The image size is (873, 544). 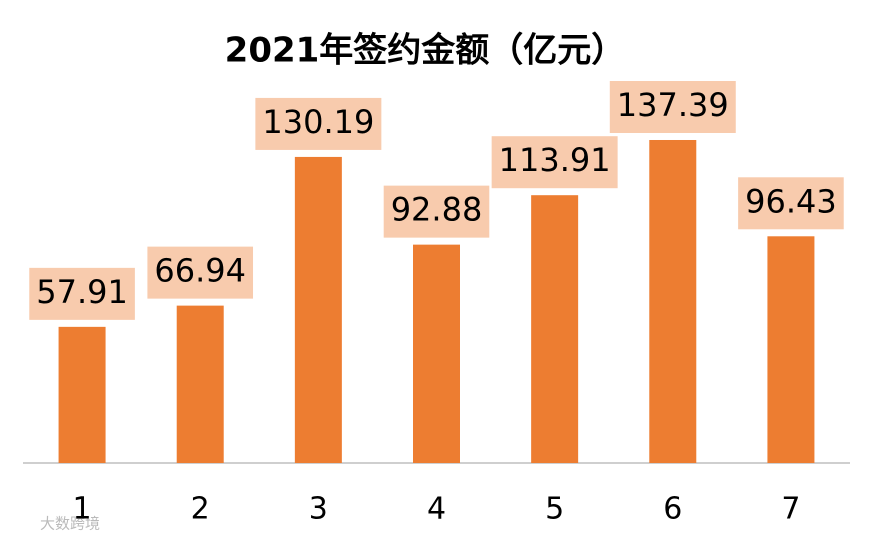 I want to click on value-label: 113.91, so click(x=555, y=160).